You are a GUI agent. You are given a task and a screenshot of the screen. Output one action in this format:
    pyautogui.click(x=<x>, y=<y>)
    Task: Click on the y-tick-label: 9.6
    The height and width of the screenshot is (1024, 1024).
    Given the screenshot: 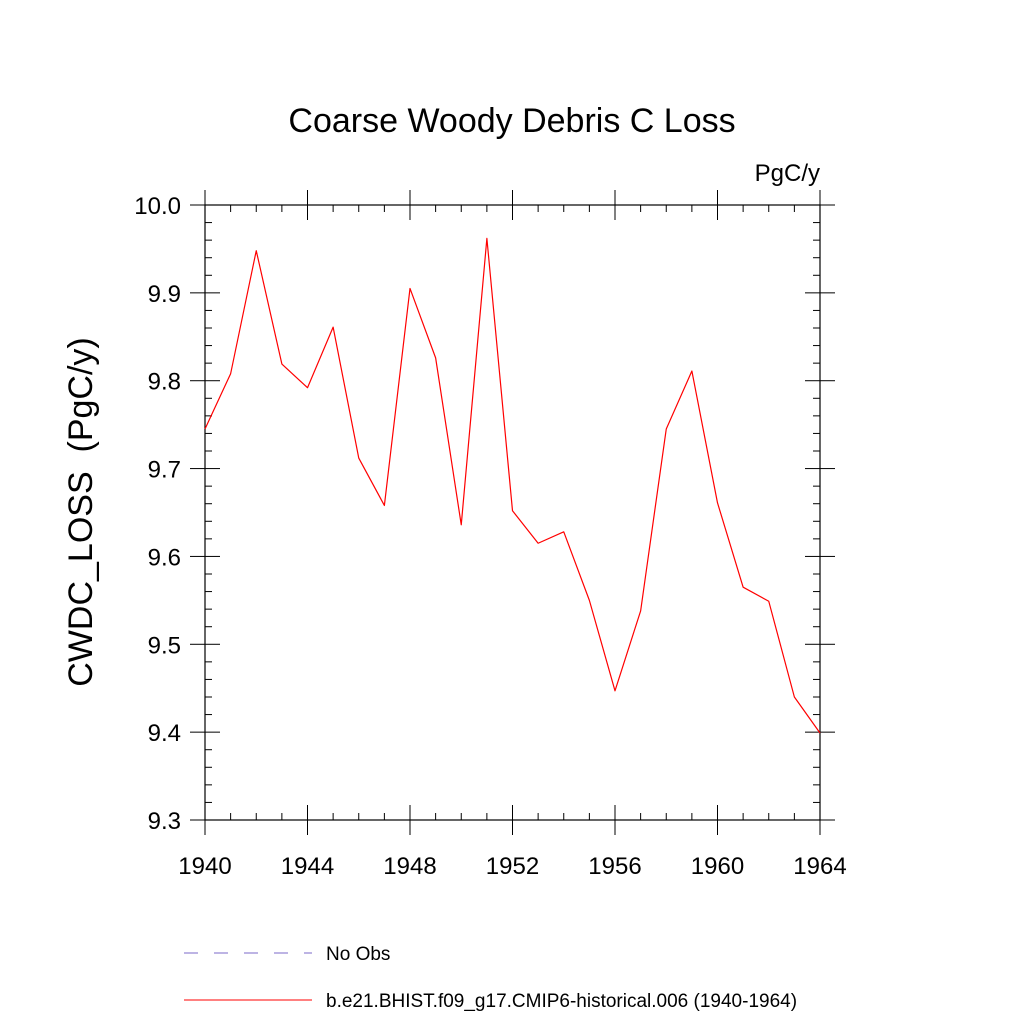 What is the action you would take?
    pyautogui.click(x=164, y=557)
    